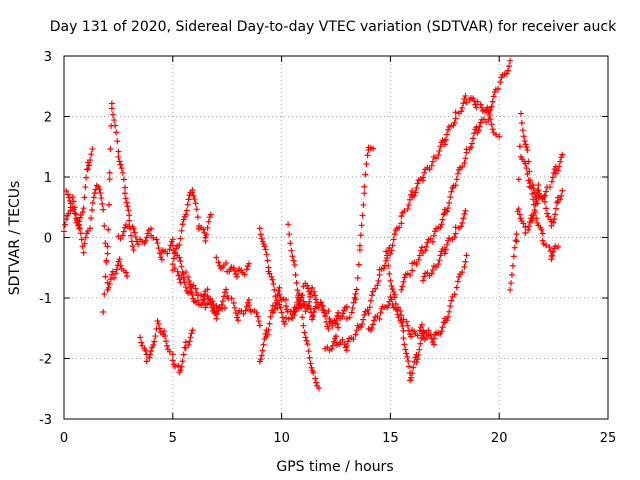  Describe the element at coordinates (79, 189) in the screenshot. I see `series-trace-b` at that location.